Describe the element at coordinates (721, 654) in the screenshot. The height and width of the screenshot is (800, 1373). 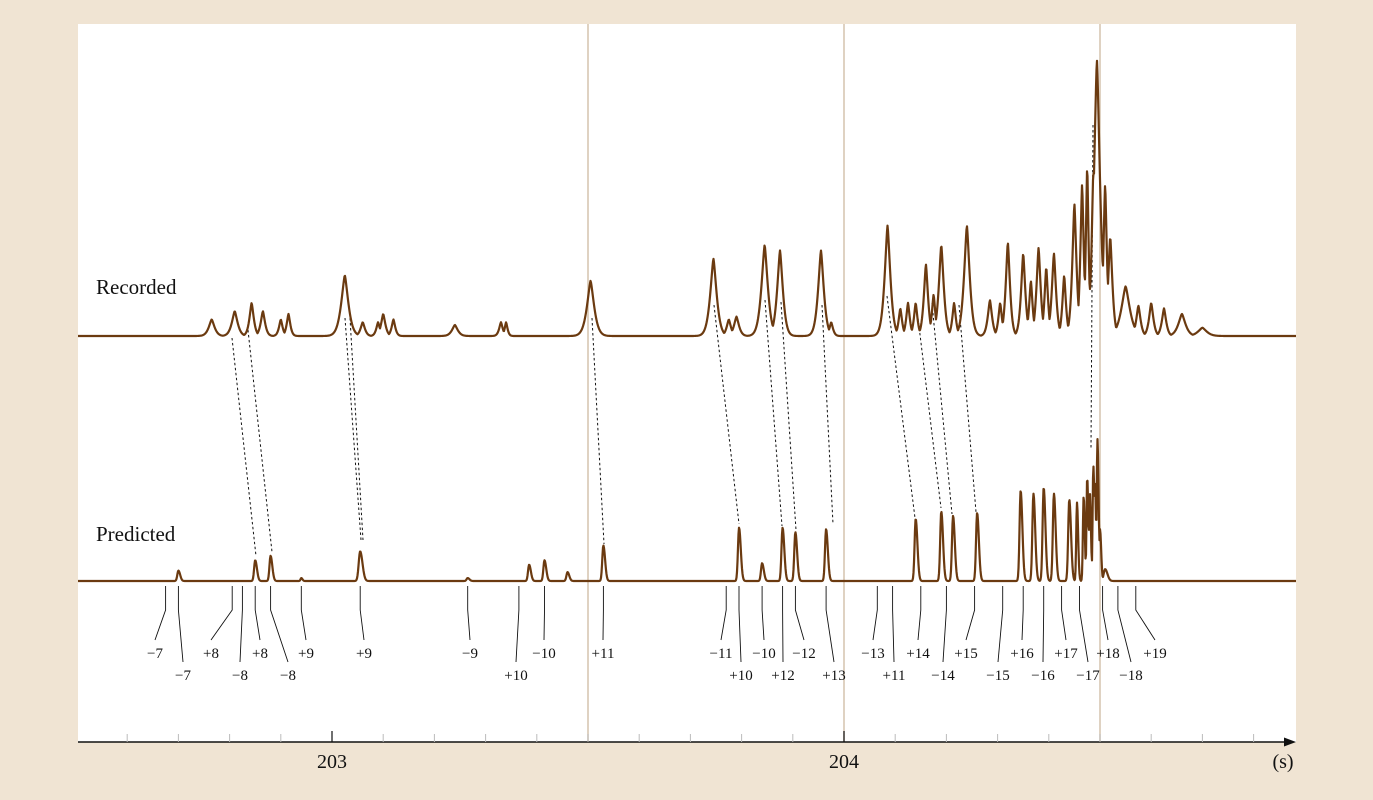
I see `annotation-label: −11` at that location.